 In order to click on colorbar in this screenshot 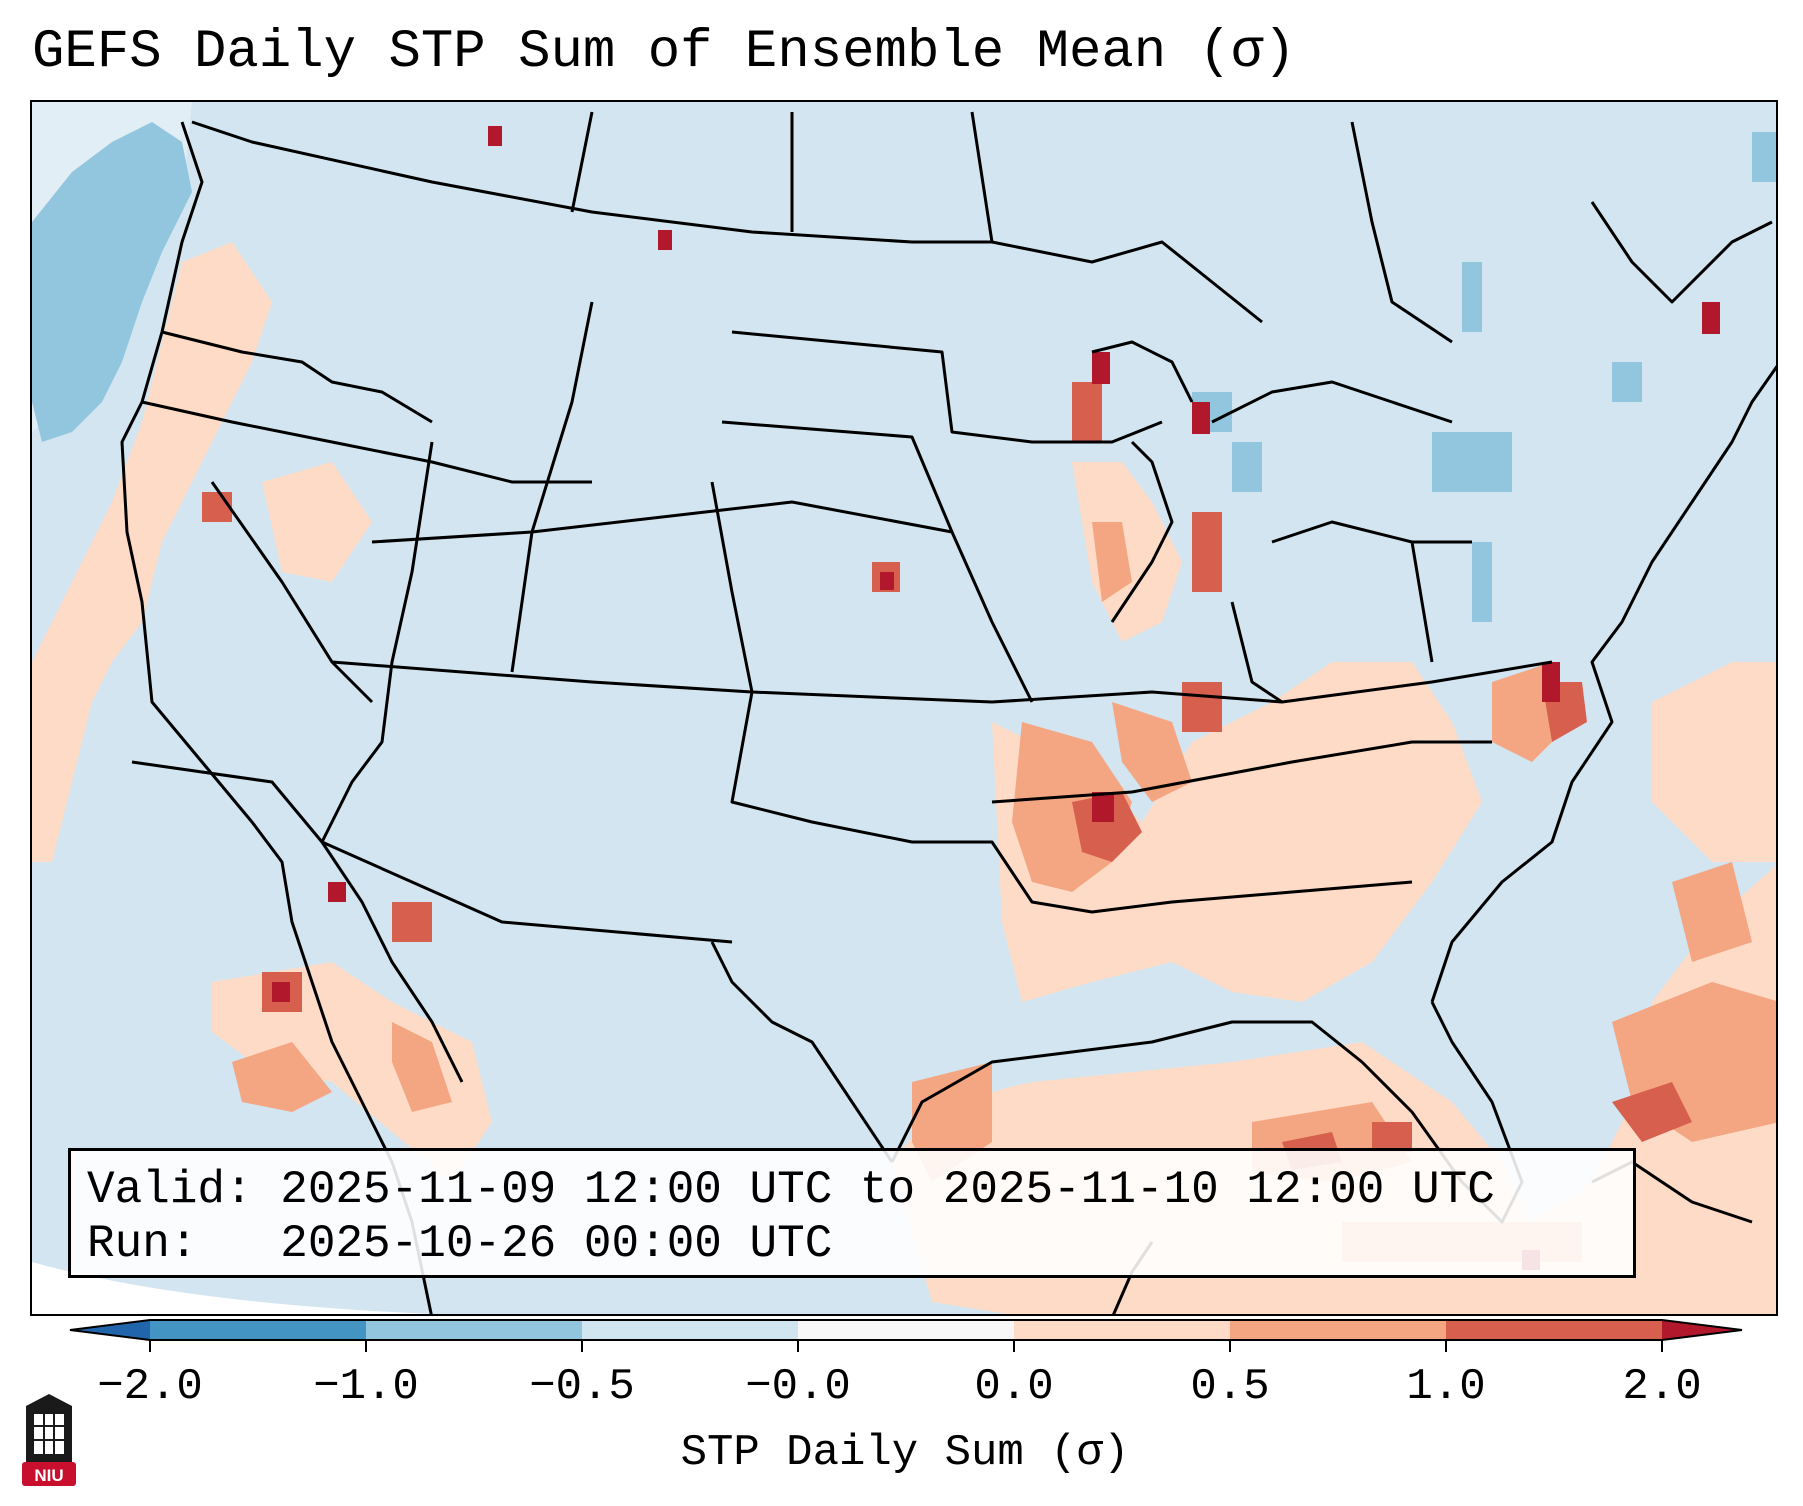, I will do `click(906, 1335)`.